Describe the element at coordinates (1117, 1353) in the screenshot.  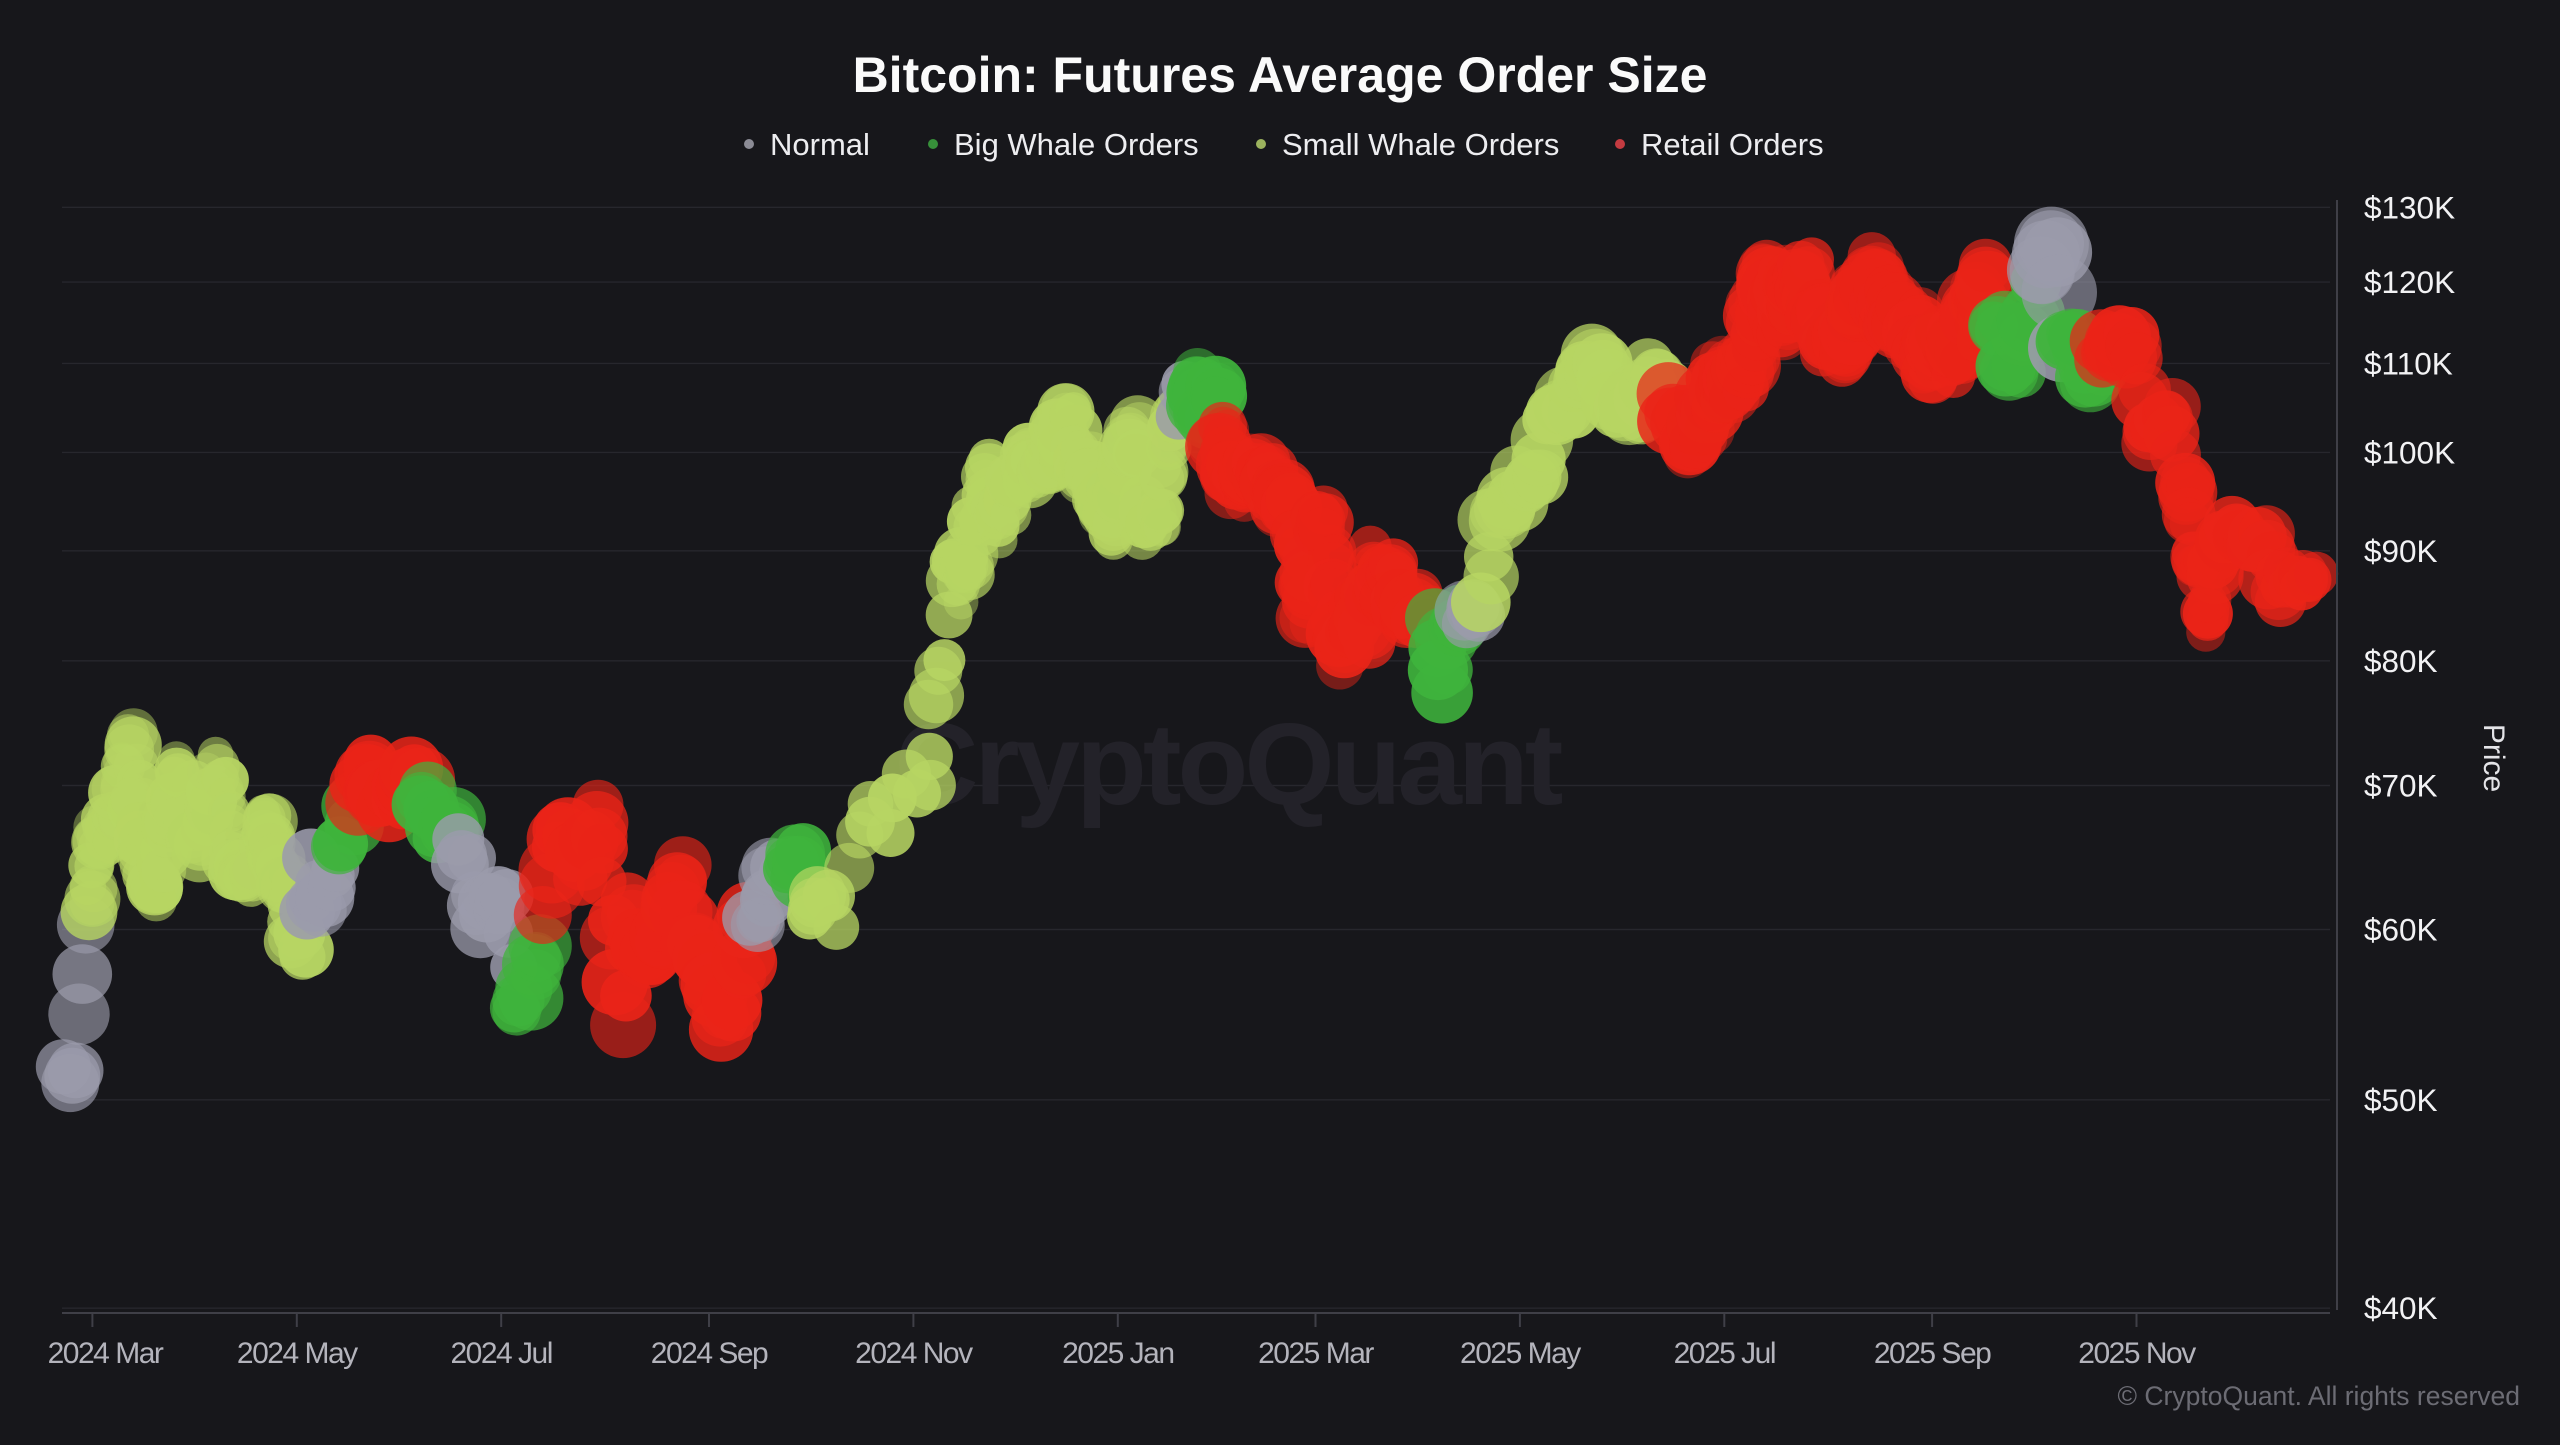
I see `svg-text: 2025 Jan` at that location.